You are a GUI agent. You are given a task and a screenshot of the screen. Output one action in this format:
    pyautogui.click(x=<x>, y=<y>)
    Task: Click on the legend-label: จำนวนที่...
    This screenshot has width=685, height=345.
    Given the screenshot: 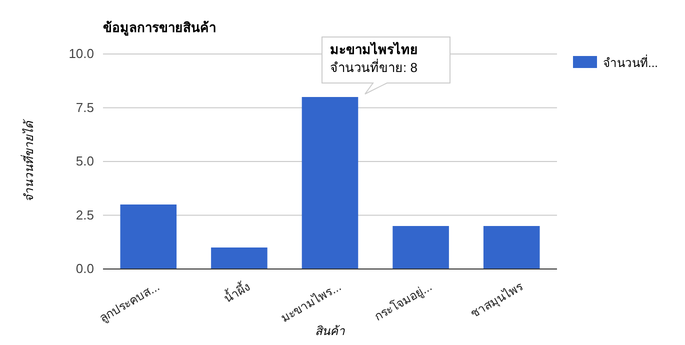 What is the action you would take?
    pyautogui.click(x=630, y=62)
    